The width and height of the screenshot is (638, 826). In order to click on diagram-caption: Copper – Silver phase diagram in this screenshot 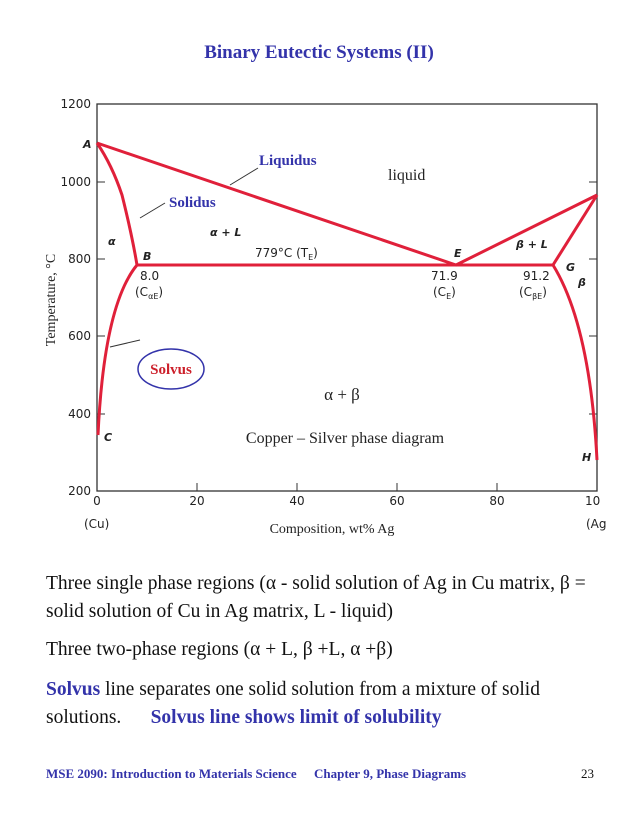, I will do `click(345, 438)`.